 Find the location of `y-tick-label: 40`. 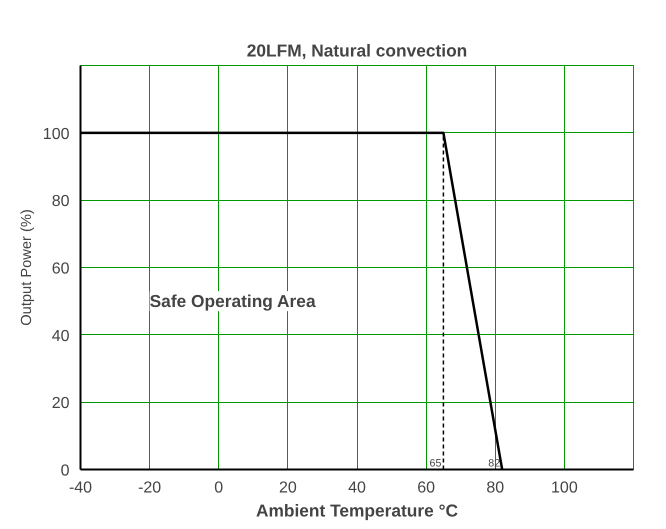

y-tick-label: 40 is located at coordinates (61, 336).